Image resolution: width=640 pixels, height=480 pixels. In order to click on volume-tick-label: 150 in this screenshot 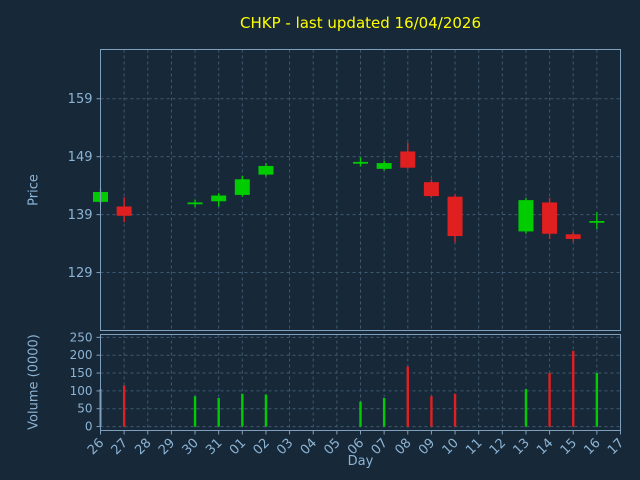, I will do `click(81, 373)`.